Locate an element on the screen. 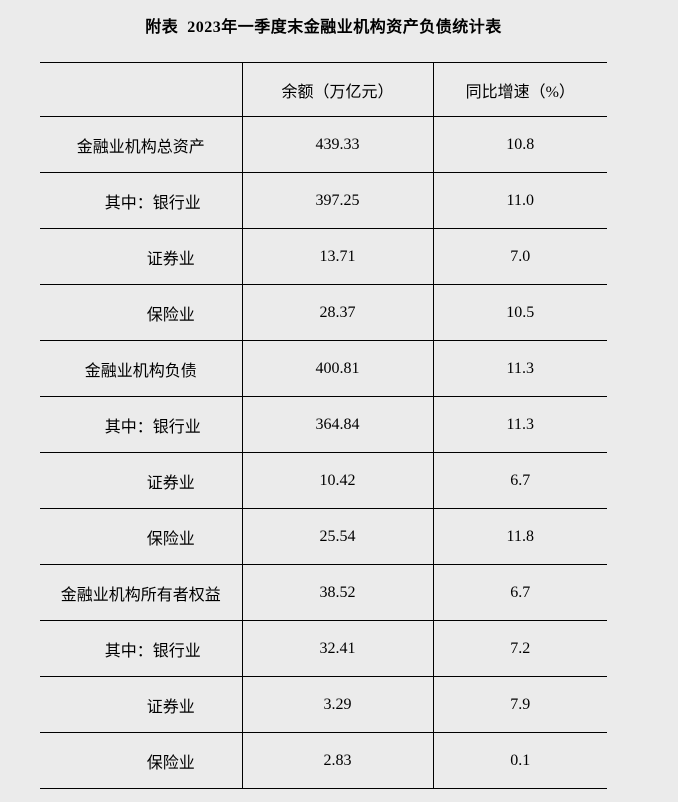 The image size is (678, 802). table-header-row: 余额（万亿元） 同比增速（%） is located at coordinates (323, 89).